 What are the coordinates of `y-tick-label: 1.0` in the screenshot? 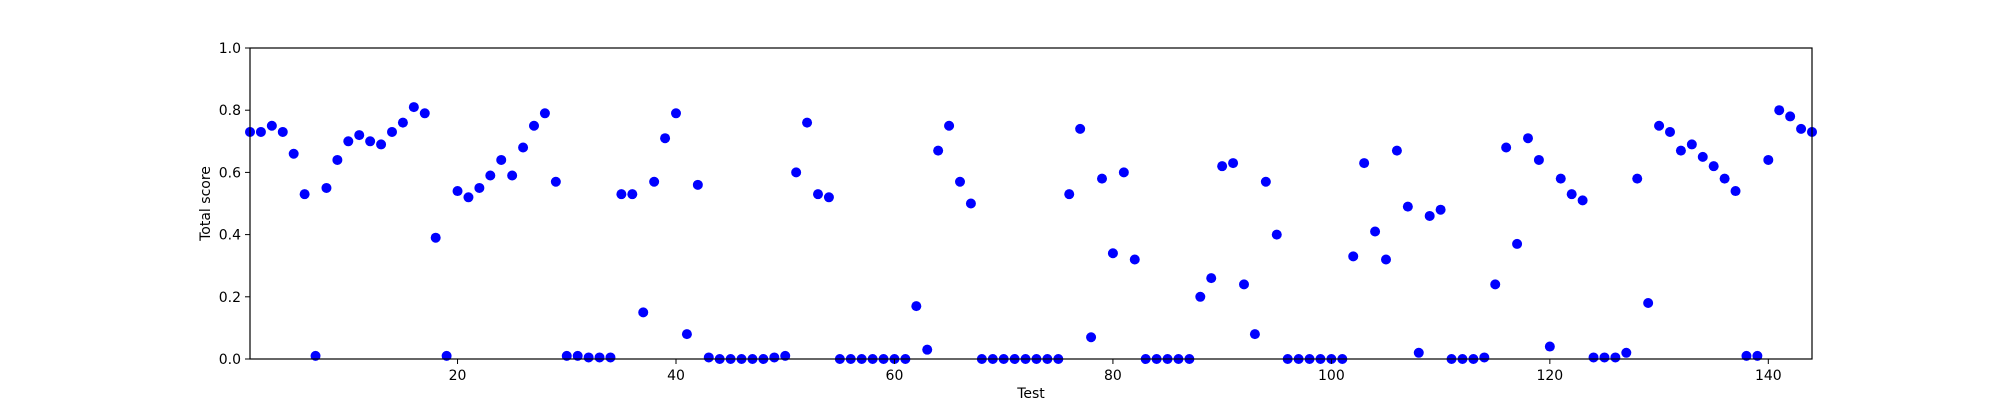 It's located at (230, 49).